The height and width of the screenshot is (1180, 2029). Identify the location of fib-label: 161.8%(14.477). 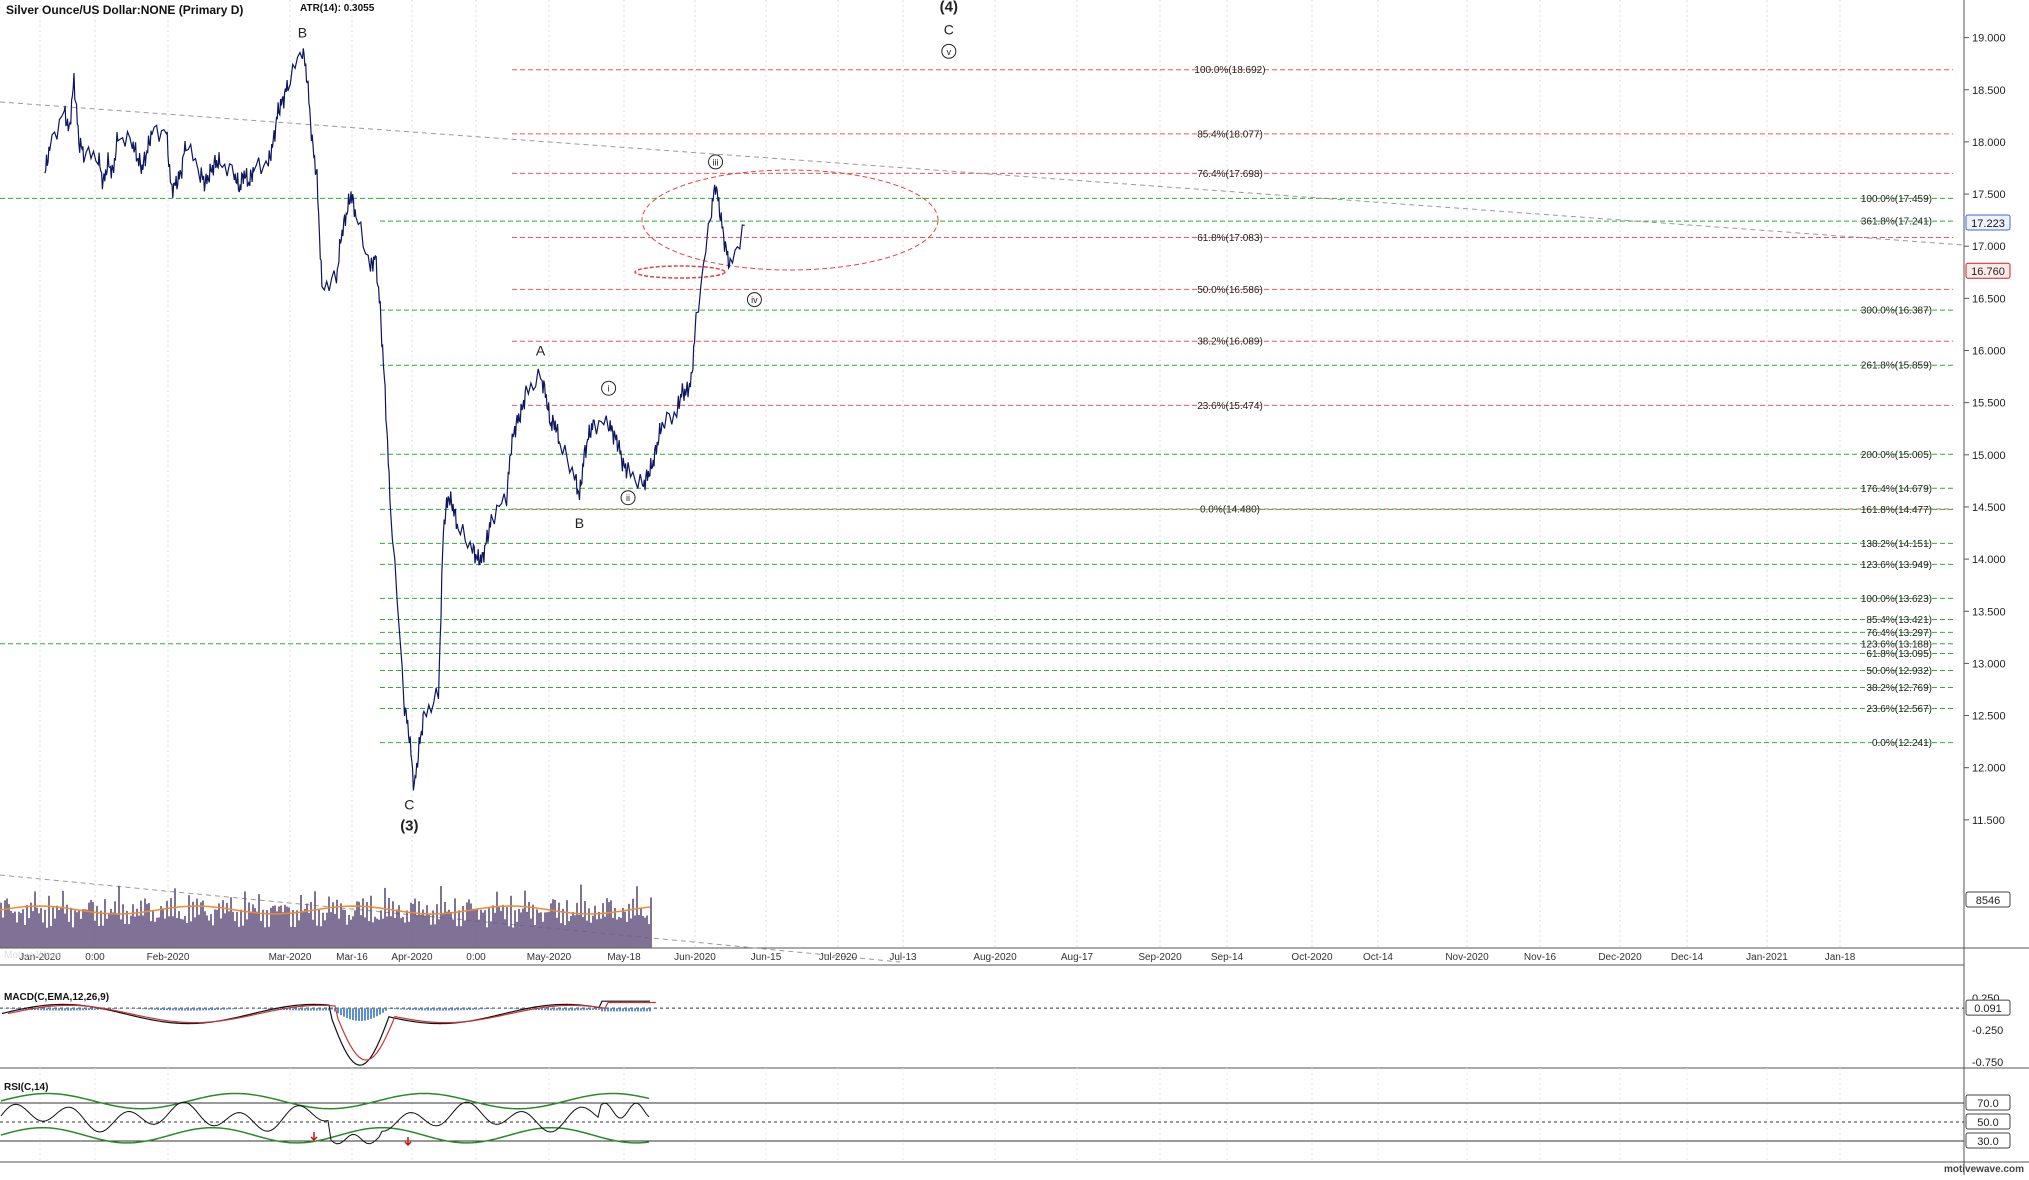
(1896, 510).